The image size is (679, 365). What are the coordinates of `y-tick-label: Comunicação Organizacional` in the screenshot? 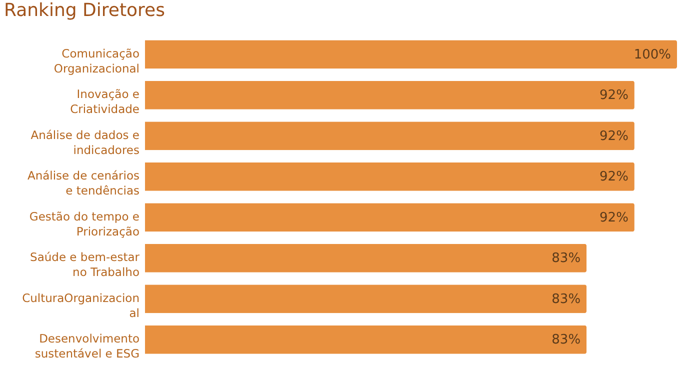 It's located at (97, 61).